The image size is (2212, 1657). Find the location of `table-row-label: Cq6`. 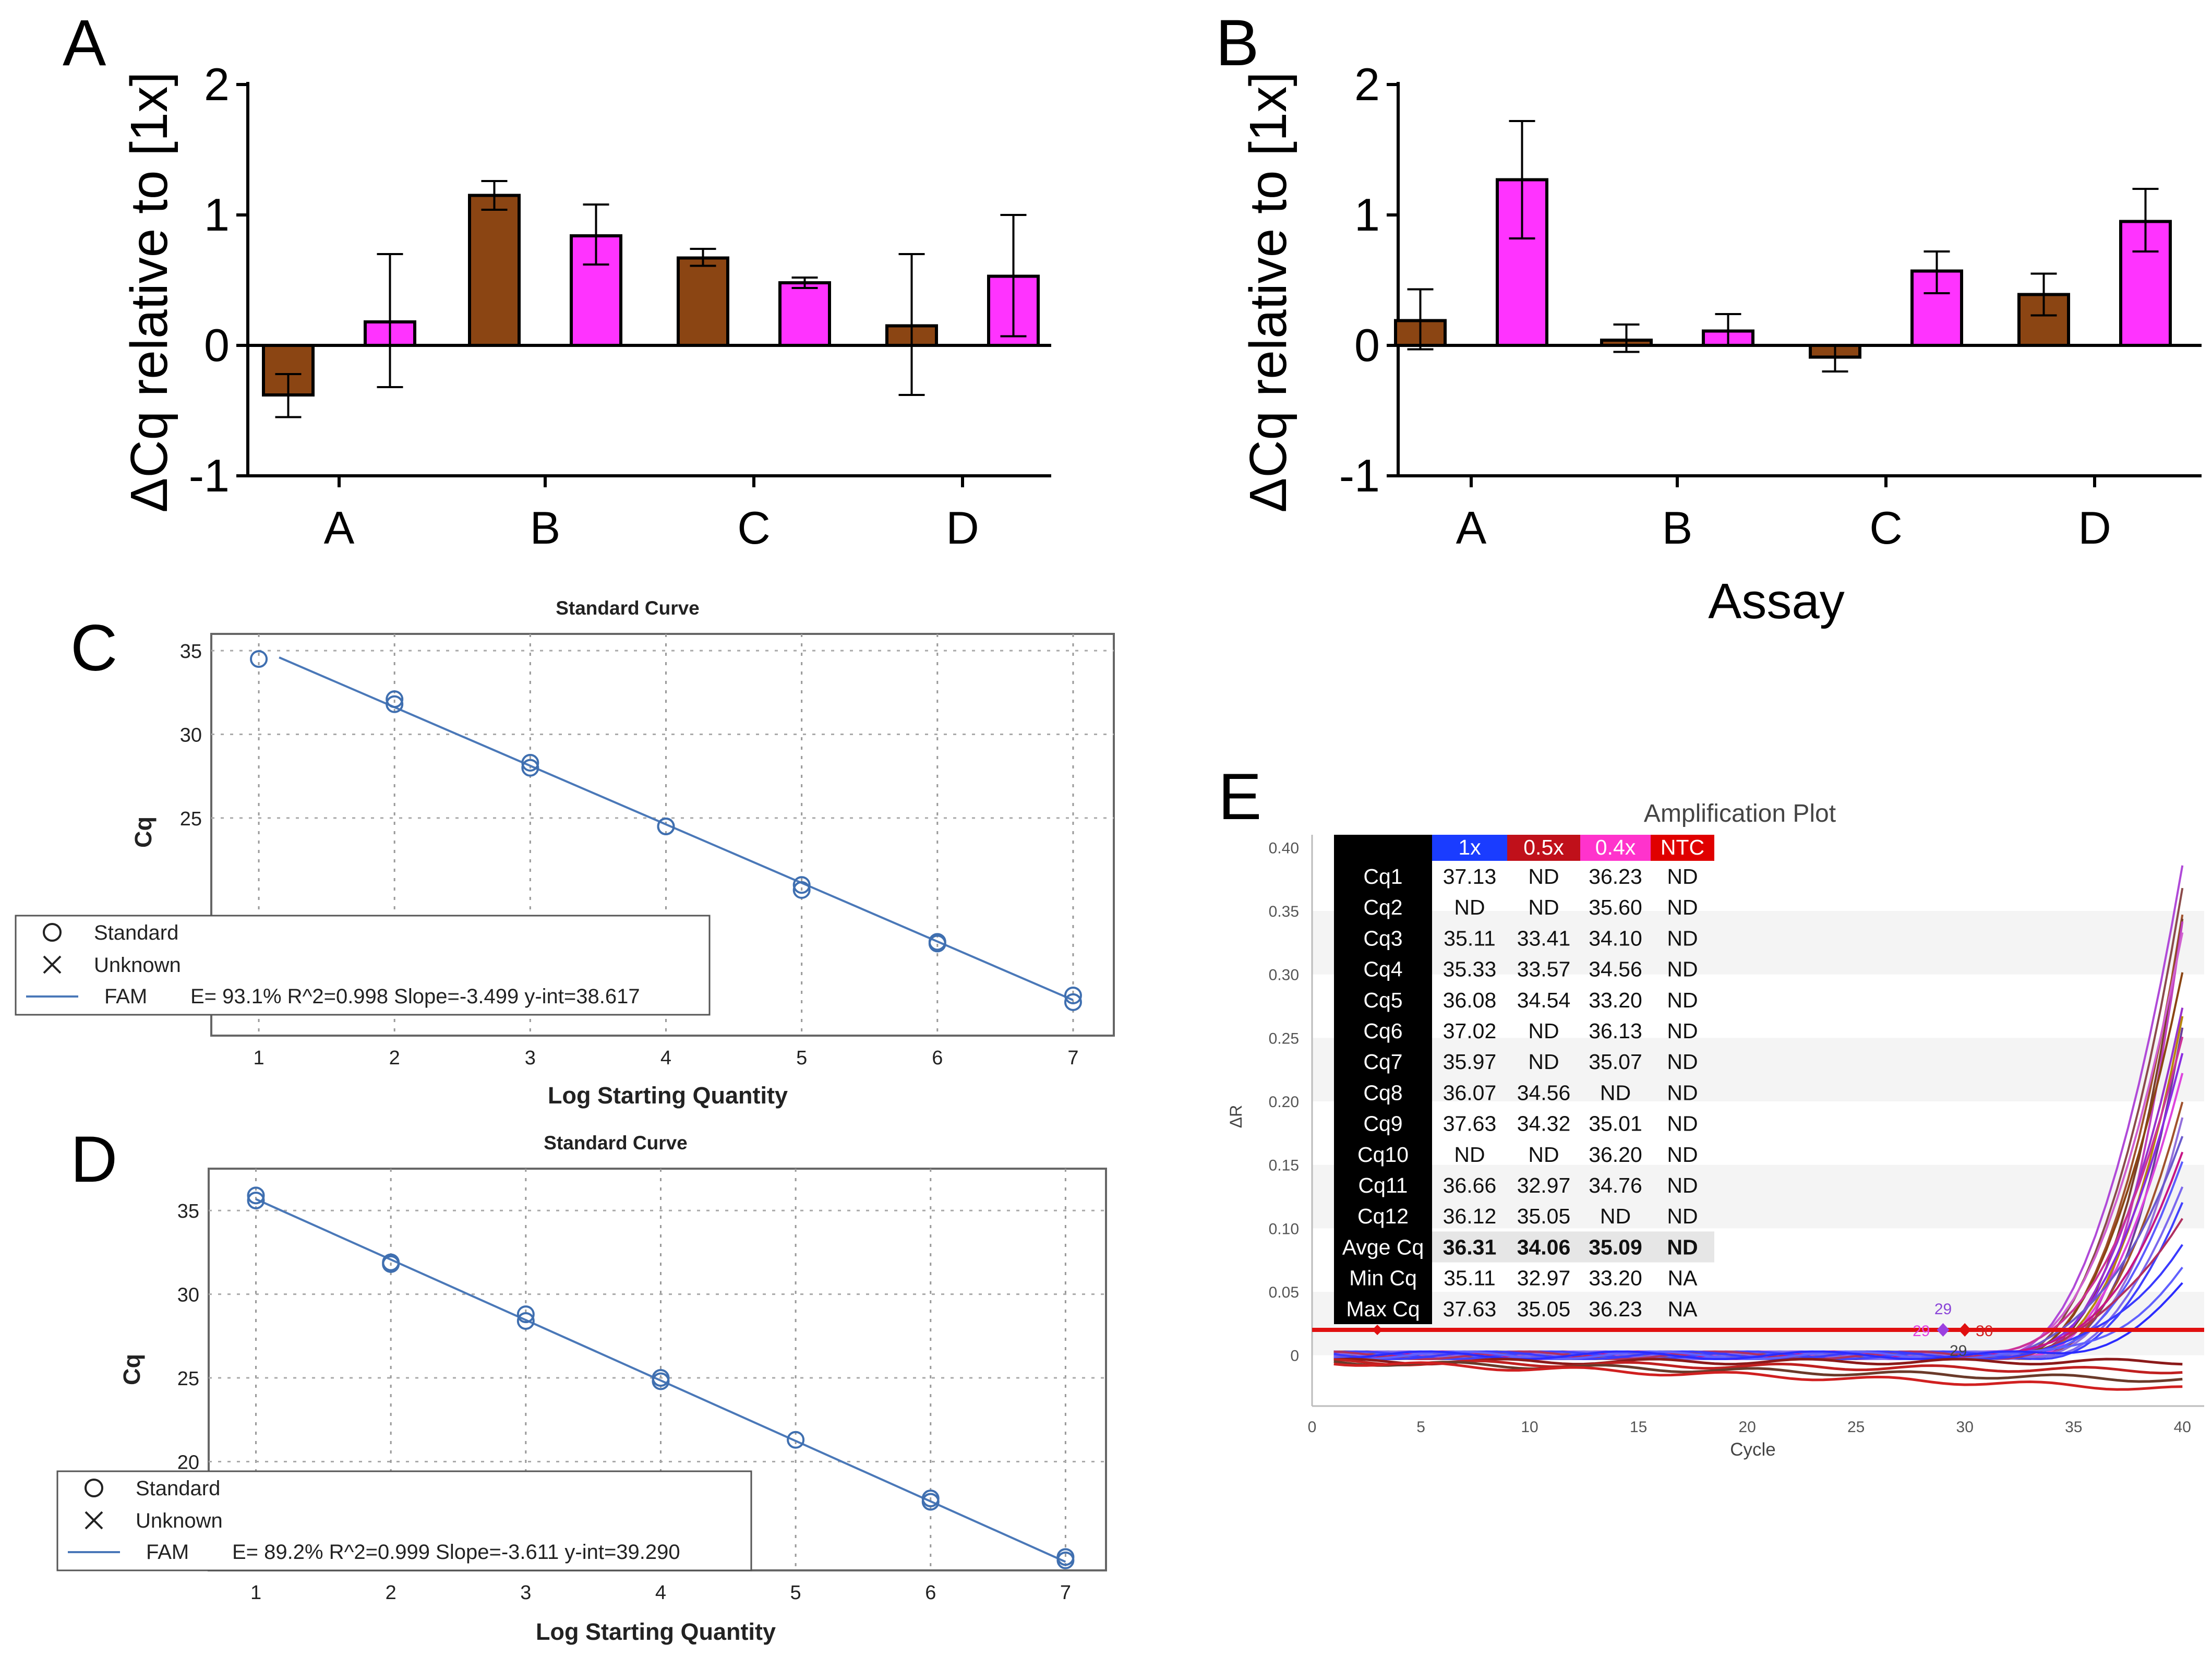

table-row-label: Cq6 is located at coordinates (1383, 1031).